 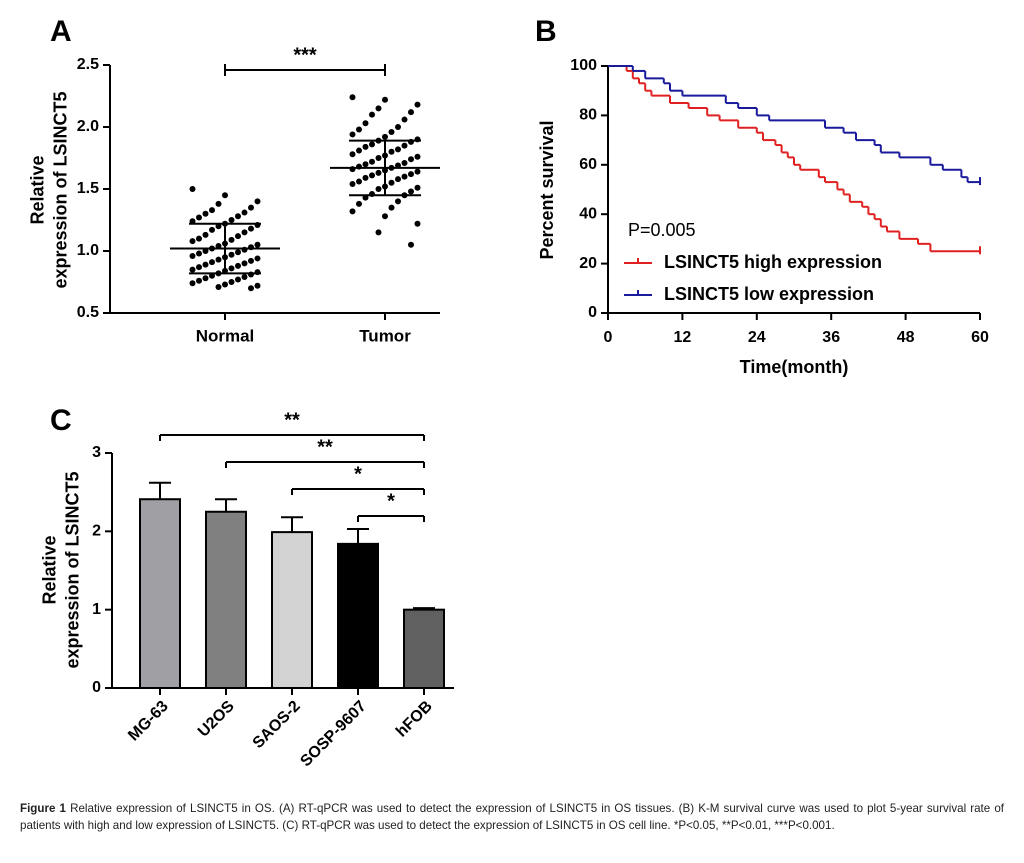 I want to click on x-tick-label: MG-63, so click(x=148, y=721).